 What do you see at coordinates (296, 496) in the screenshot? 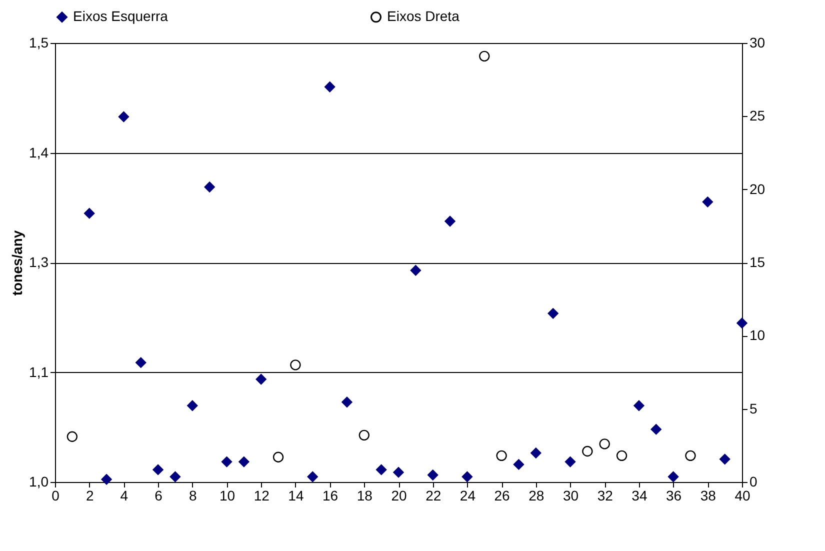
I see `x-tick-label: 14` at bounding box center [296, 496].